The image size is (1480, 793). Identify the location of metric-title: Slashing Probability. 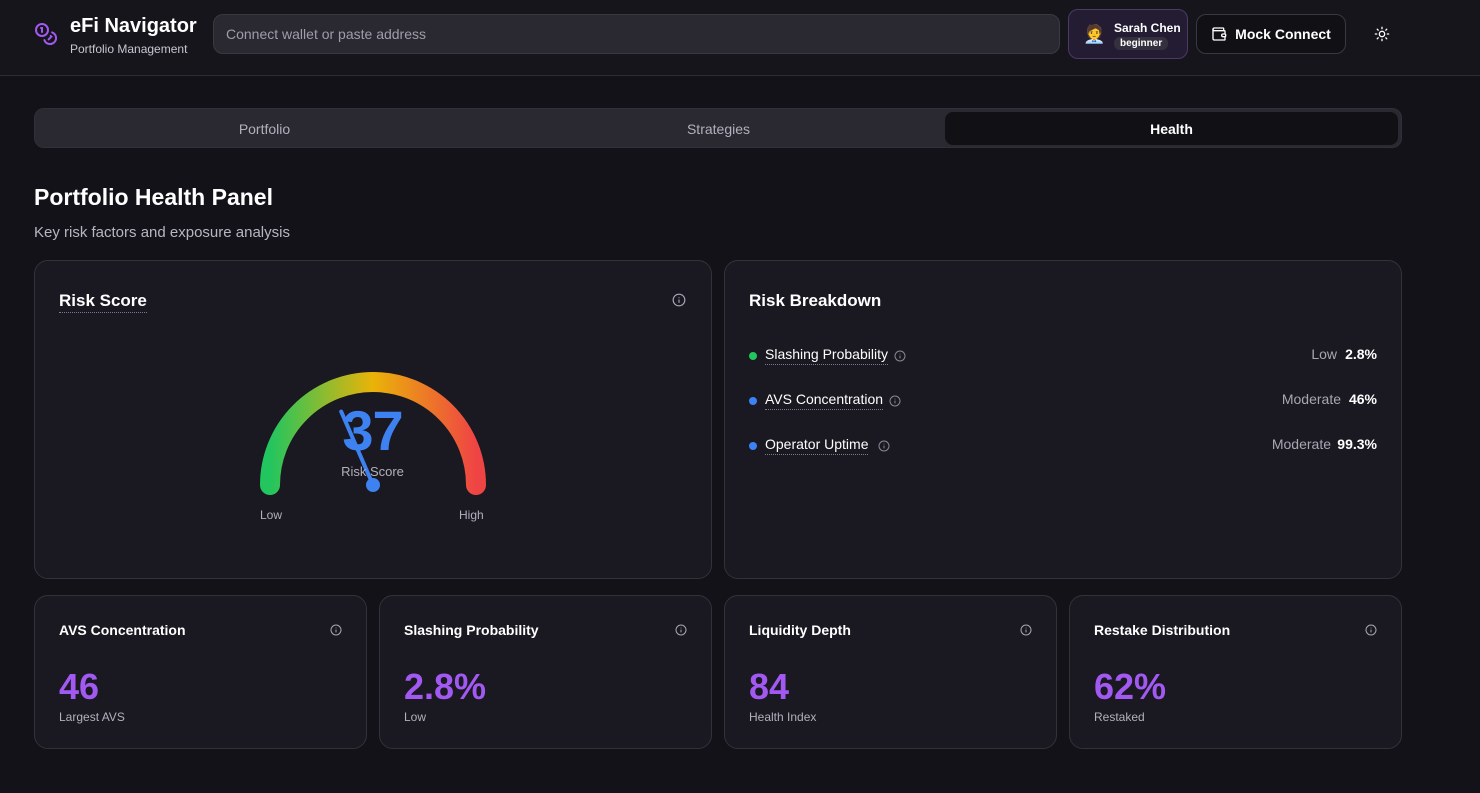
(471, 630).